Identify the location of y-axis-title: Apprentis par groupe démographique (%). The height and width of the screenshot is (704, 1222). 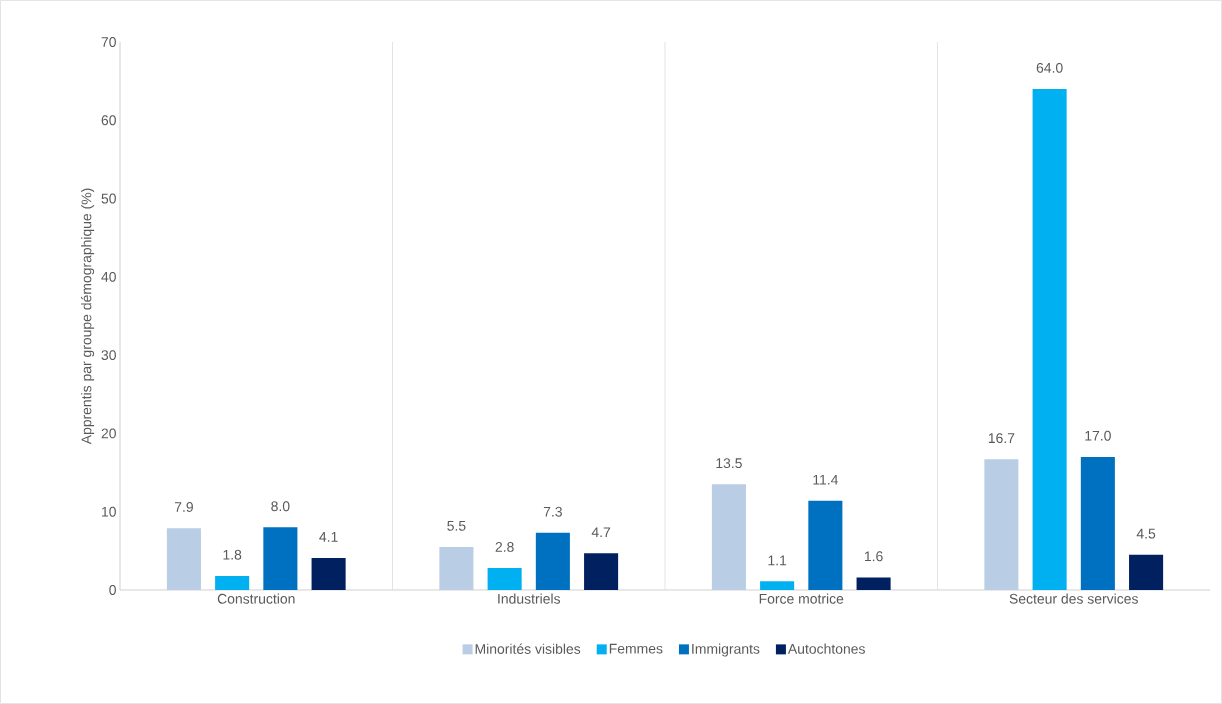
(87, 316).